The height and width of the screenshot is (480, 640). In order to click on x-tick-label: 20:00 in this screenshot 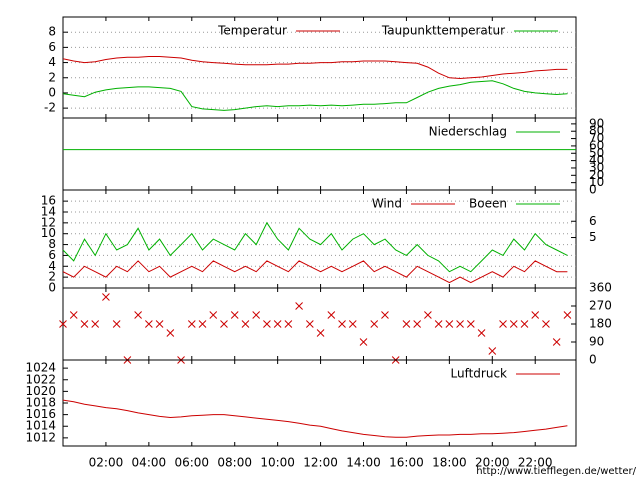, I will do `click(492, 463)`.